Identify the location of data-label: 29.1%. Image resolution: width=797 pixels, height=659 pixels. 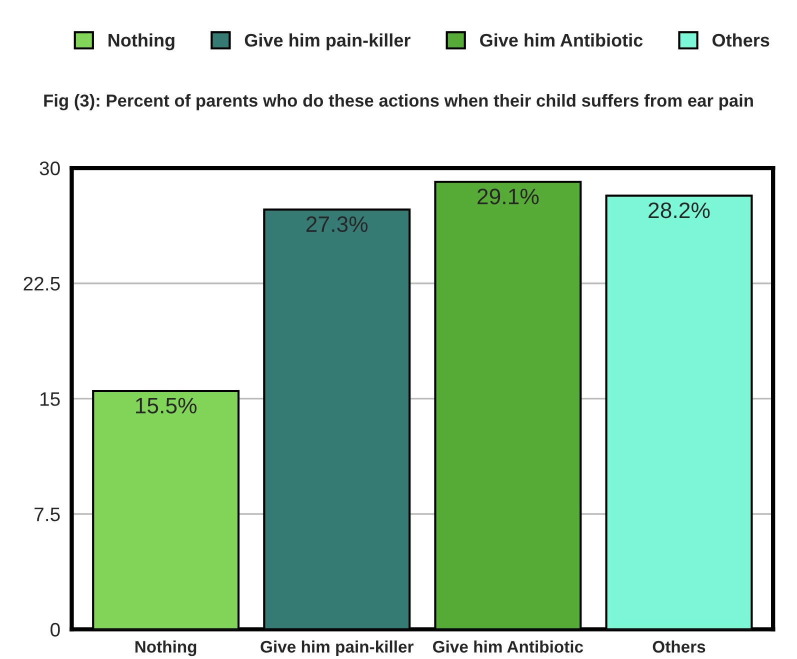
(508, 196).